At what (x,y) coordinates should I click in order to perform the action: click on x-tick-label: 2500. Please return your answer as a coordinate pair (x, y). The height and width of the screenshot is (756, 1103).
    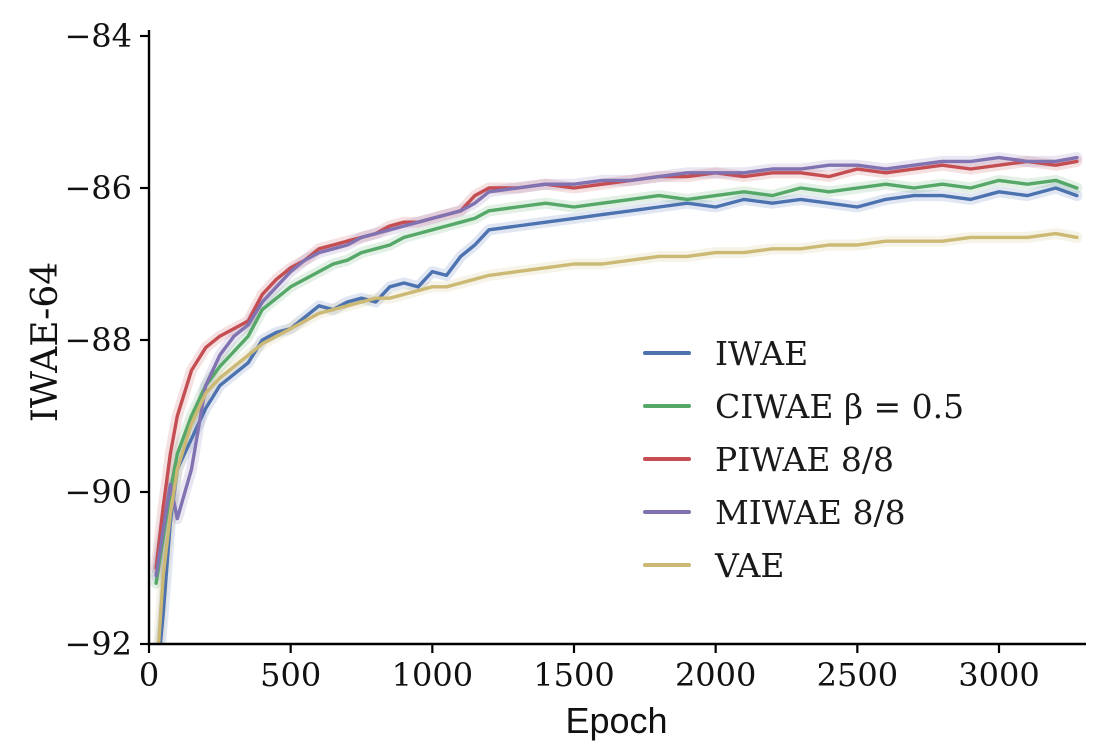
    Looking at the image, I should click on (857, 675).